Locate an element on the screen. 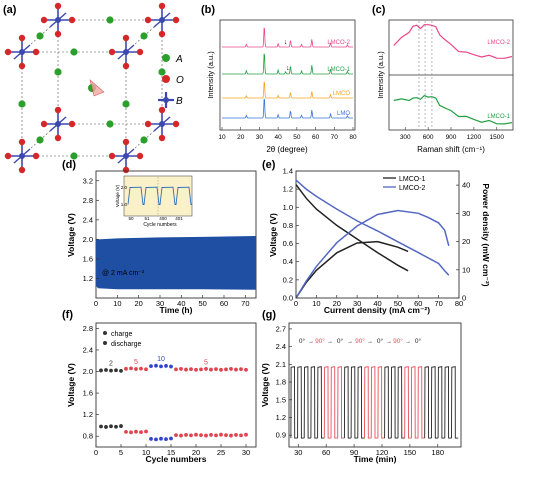 The image size is (545, 477). inset-x-axis-label: Cycle numbers is located at coordinates (160, 225).